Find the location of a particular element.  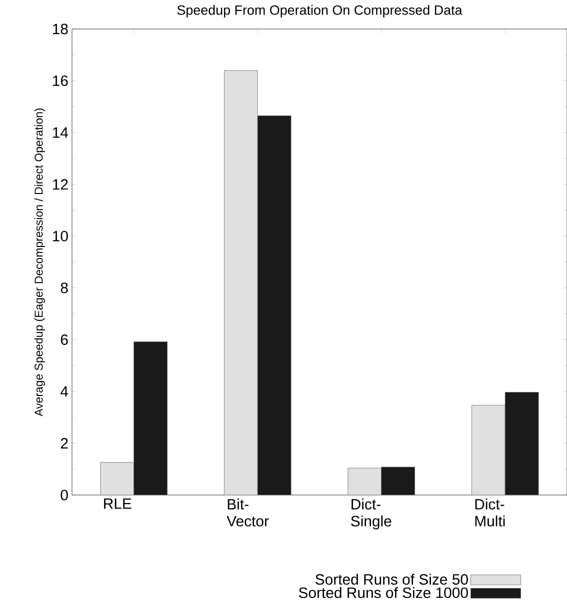

y-tick-label: 12 is located at coordinates (60, 184).